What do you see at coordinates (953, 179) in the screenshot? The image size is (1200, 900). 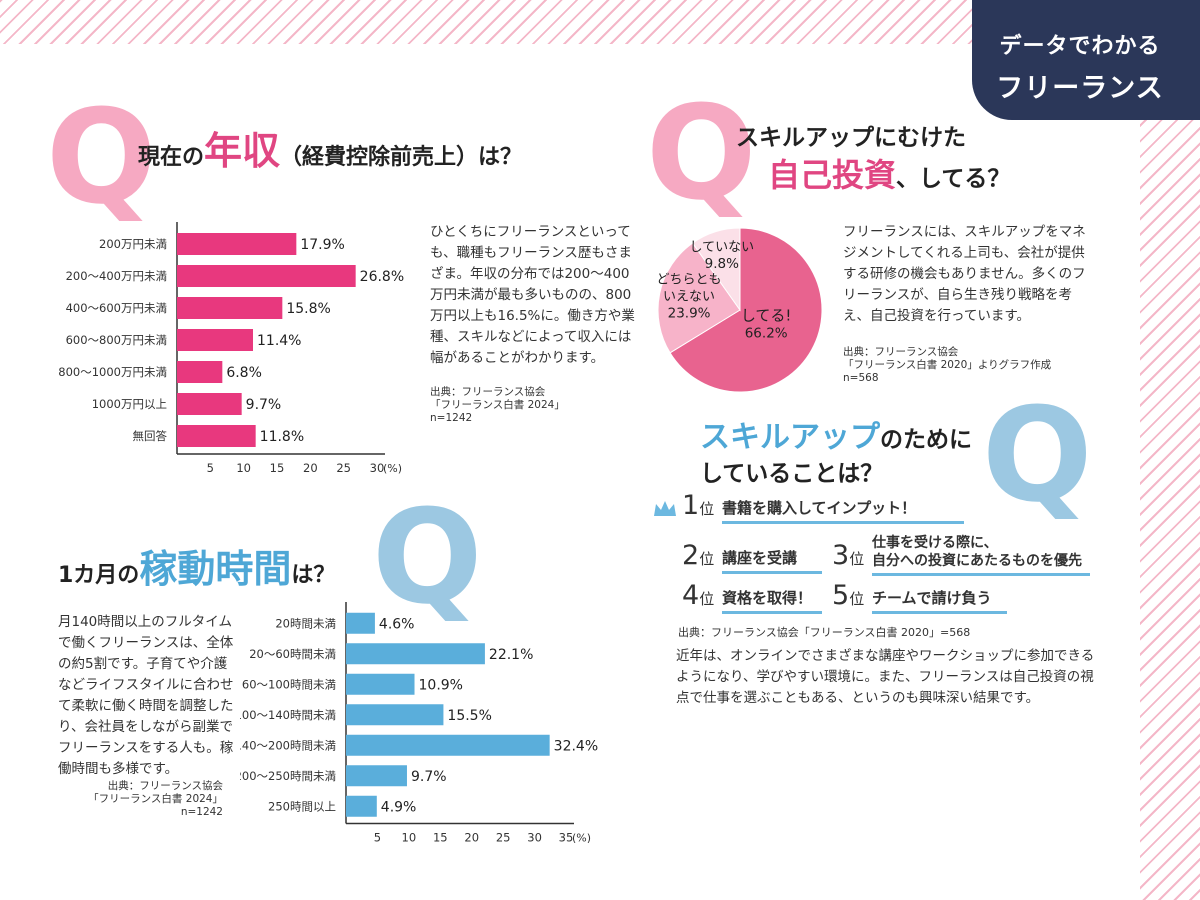 I see `invest-title-post: 、してる？` at bounding box center [953, 179].